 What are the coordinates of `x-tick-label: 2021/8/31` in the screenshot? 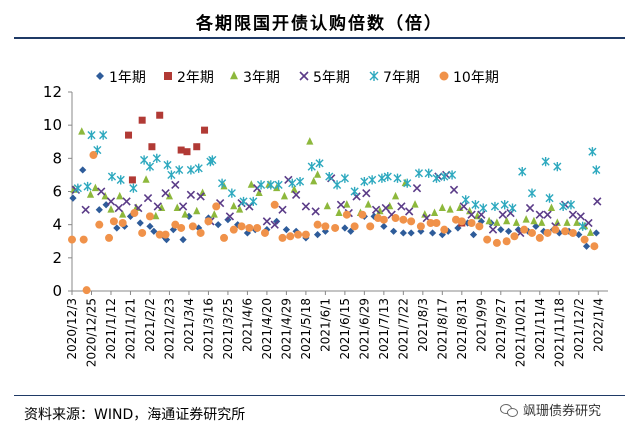 It's located at (462, 329).